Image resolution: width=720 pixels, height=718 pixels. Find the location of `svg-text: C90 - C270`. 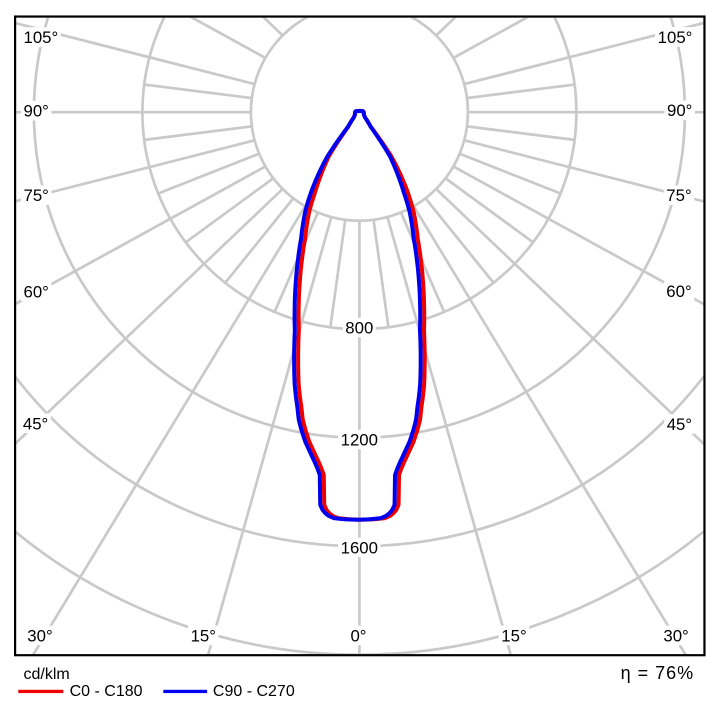

svg-text: C90 - C270 is located at coordinates (254, 691).